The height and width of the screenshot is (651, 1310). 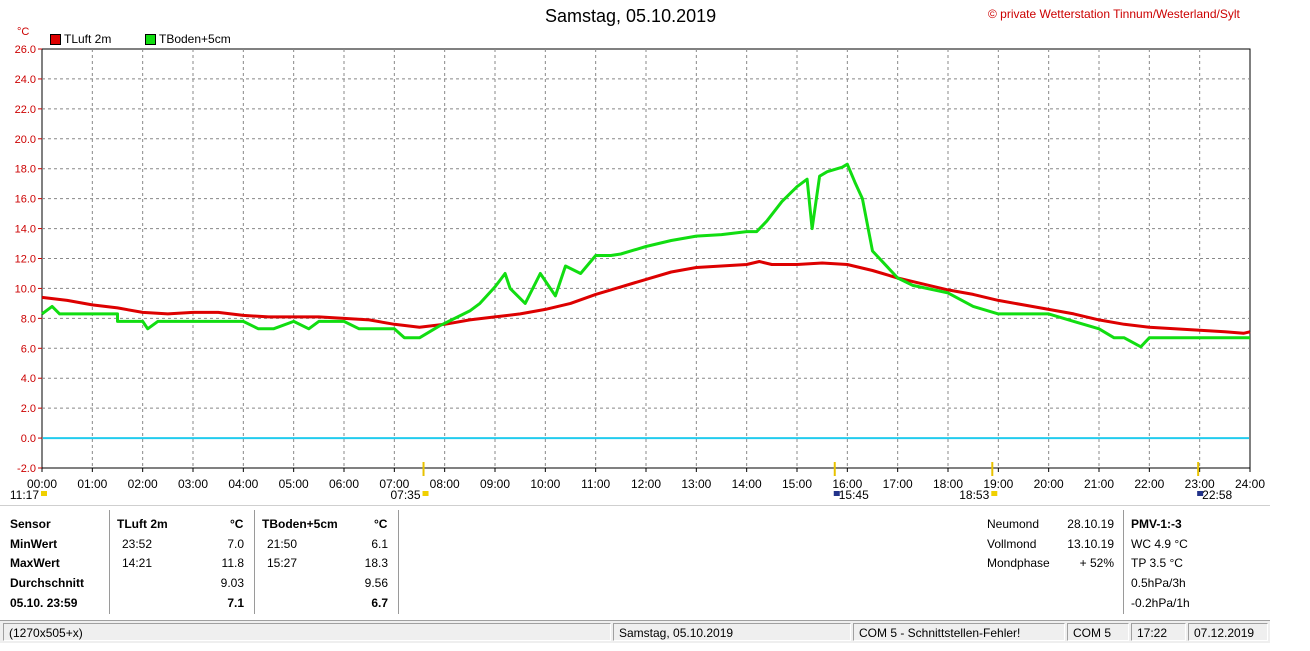 I want to click on y-tick-label: 18.0, so click(x=25, y=170).